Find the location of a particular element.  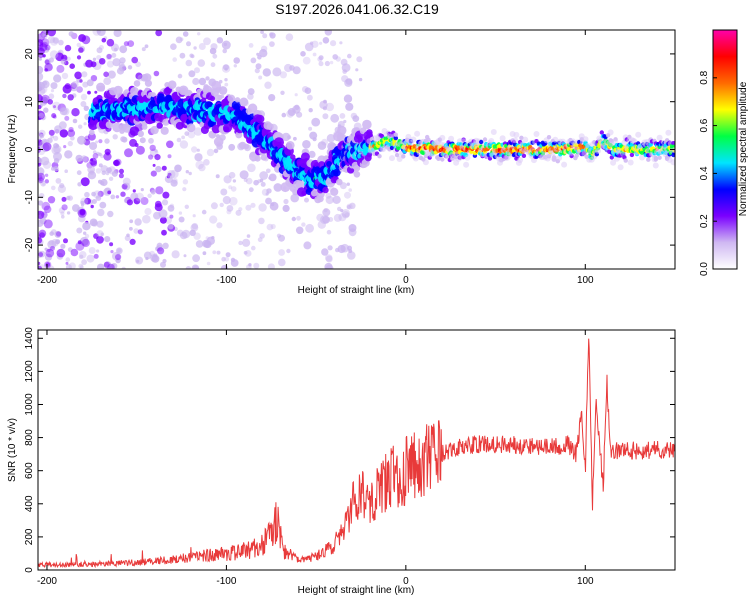

colorbar-tick-label: 0.0 is located at coordinates (704, 269).